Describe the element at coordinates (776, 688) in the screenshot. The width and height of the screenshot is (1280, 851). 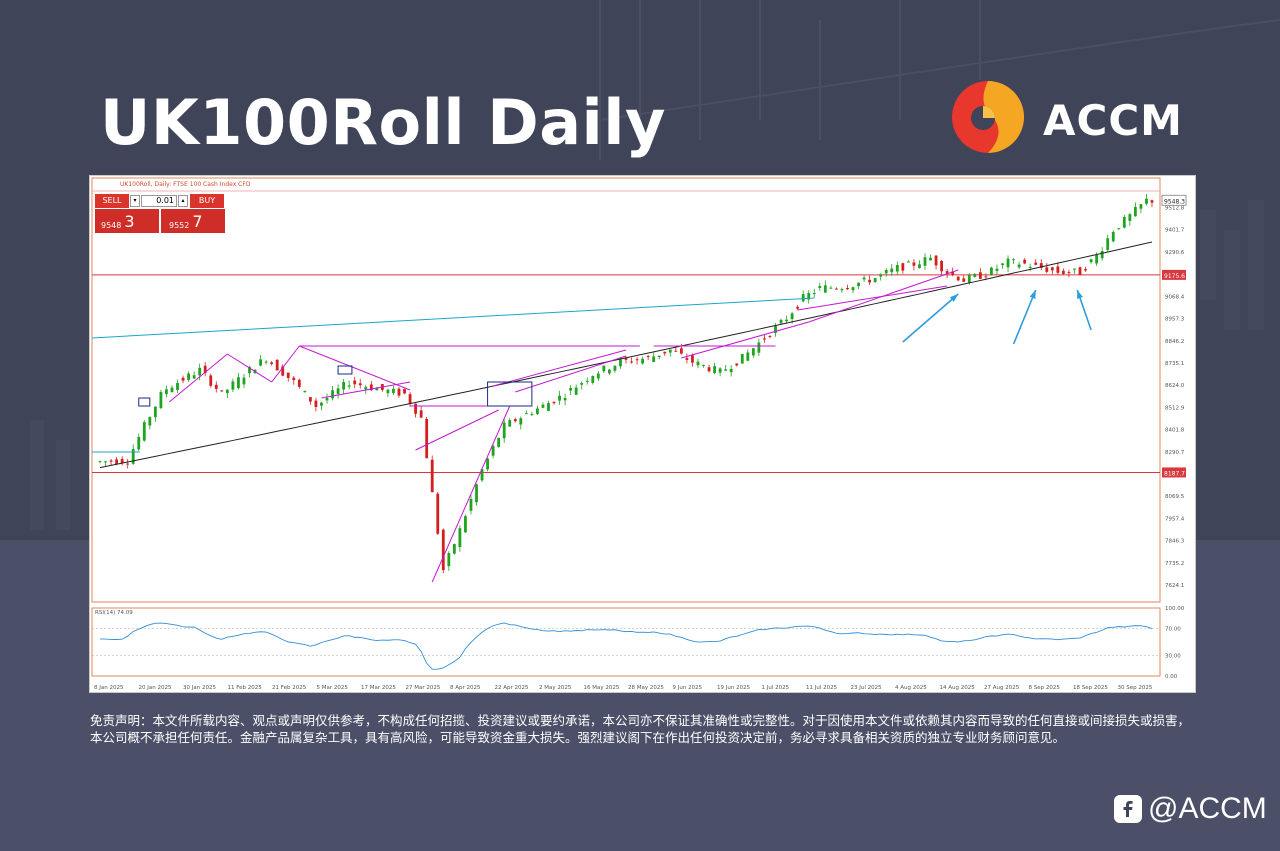
I see `x-axis-tick-label: 1 Jul 2025` at that location.